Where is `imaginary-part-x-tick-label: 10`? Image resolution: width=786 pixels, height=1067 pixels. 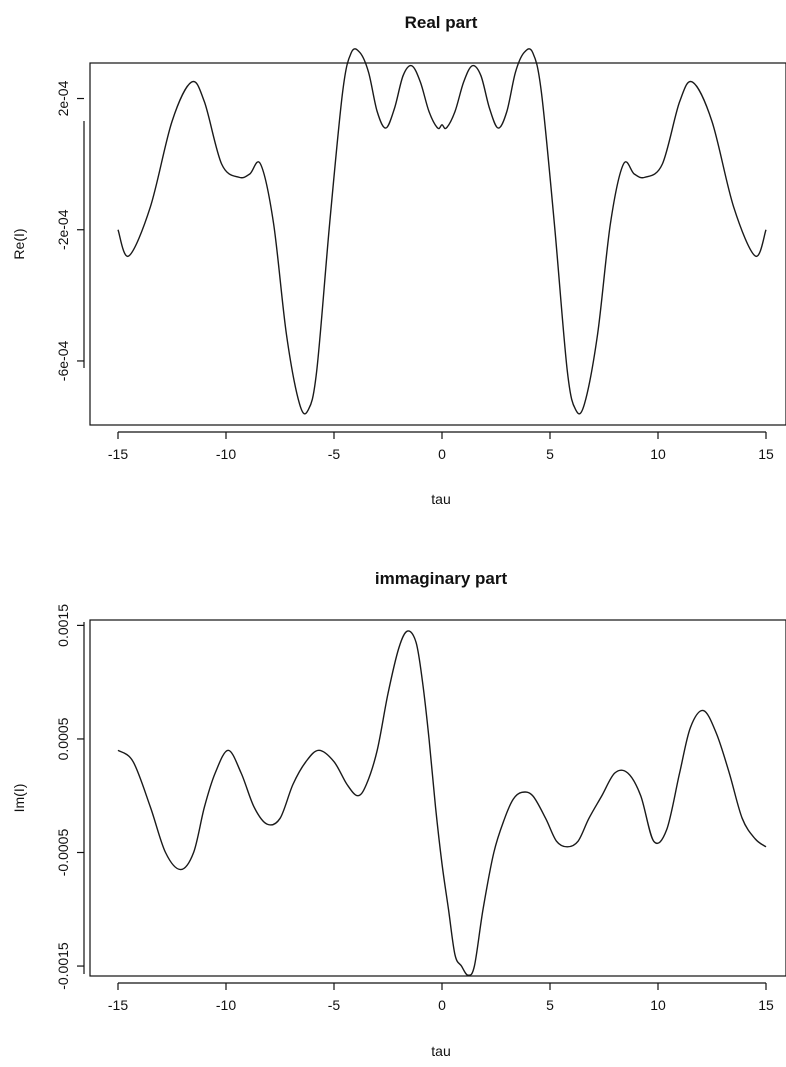
imaginary-part-x-tick-label: 10 is located at coordinates (658, 1005).